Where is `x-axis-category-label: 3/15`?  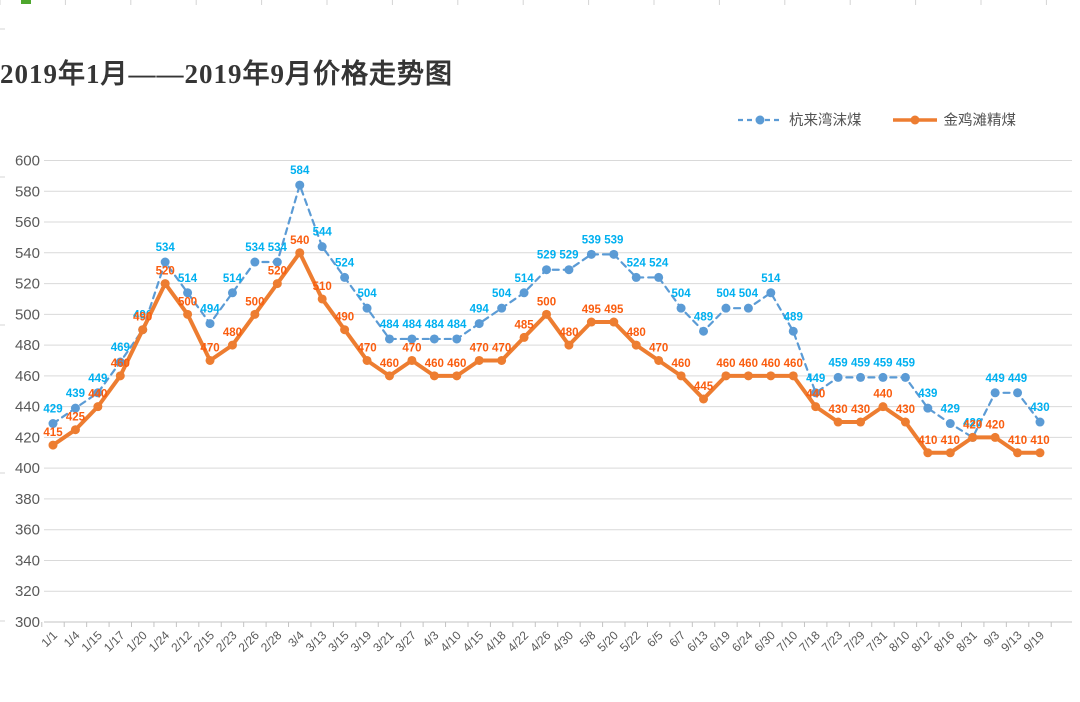 x-axis-category-label: 3/15 is located at coordinates (338, 641).